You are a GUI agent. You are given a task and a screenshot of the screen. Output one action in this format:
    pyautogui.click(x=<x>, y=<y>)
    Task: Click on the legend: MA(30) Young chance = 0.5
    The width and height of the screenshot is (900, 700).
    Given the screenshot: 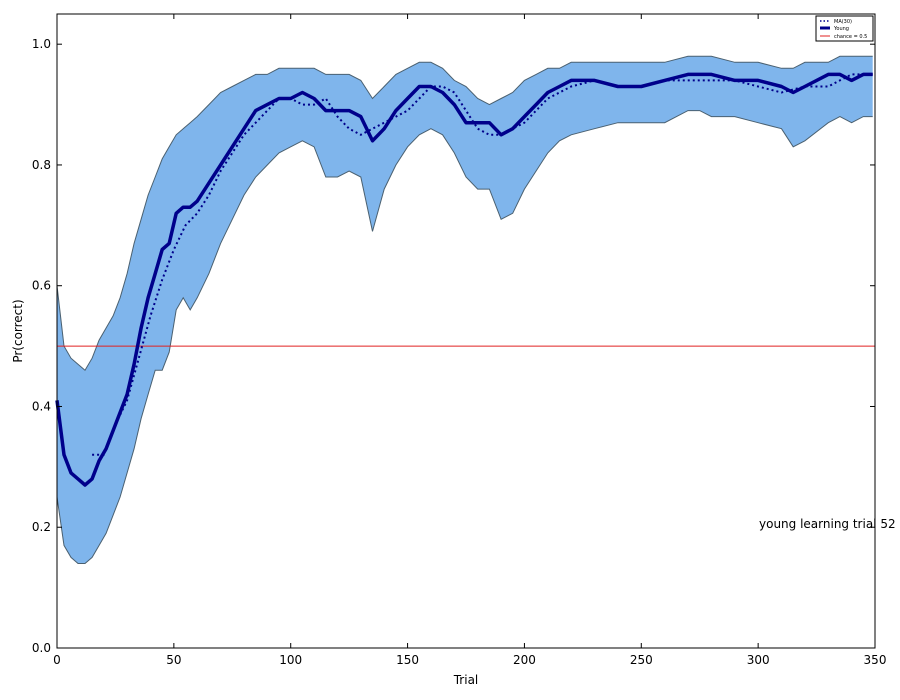 What is the action you would take?
    pyautogui.click(x=844, y=28)
    